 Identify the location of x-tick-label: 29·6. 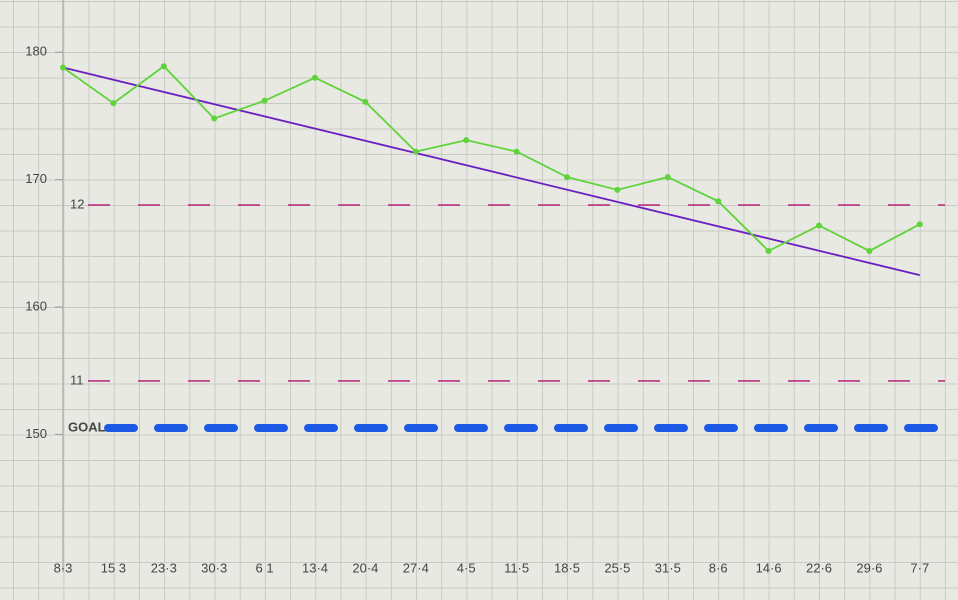
(869, 567).